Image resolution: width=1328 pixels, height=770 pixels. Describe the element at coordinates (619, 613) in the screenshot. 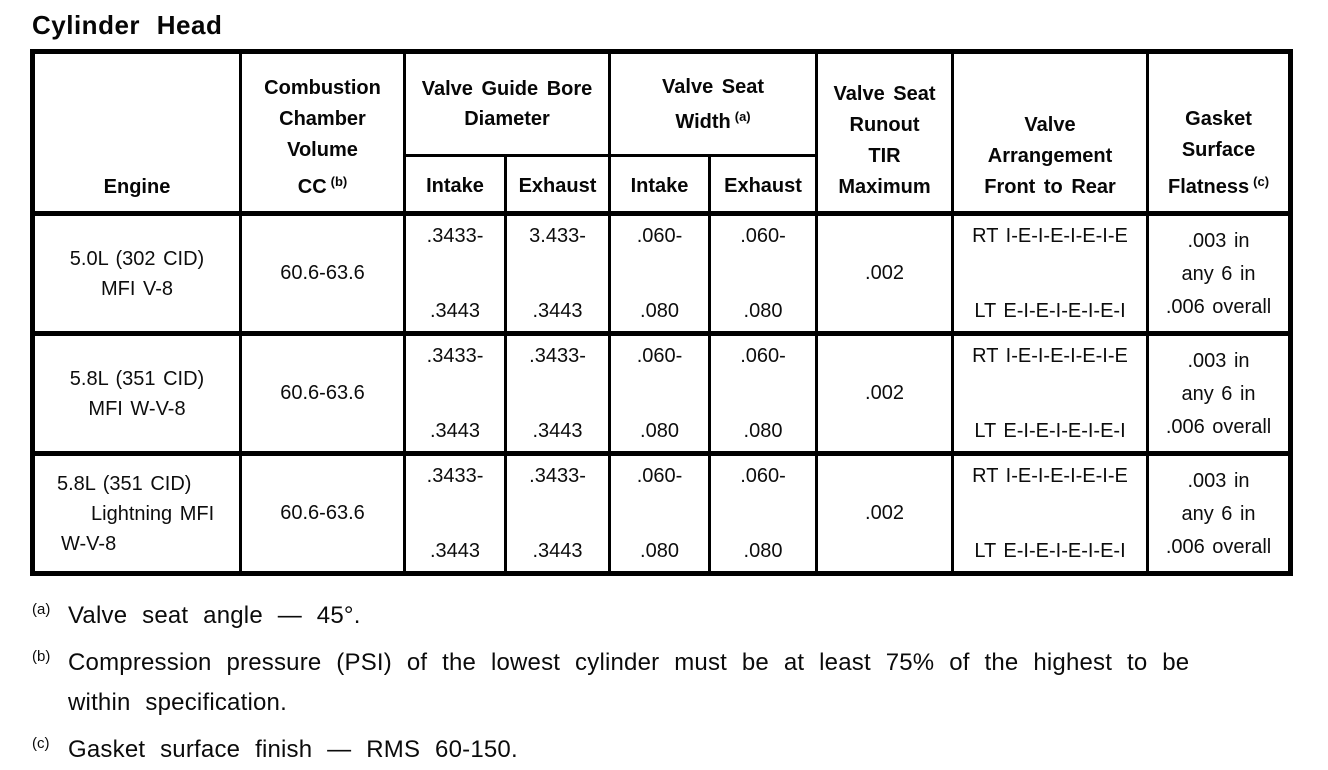

I see `footnote-a: (a) Valve seat angle — 45°.` at that location.